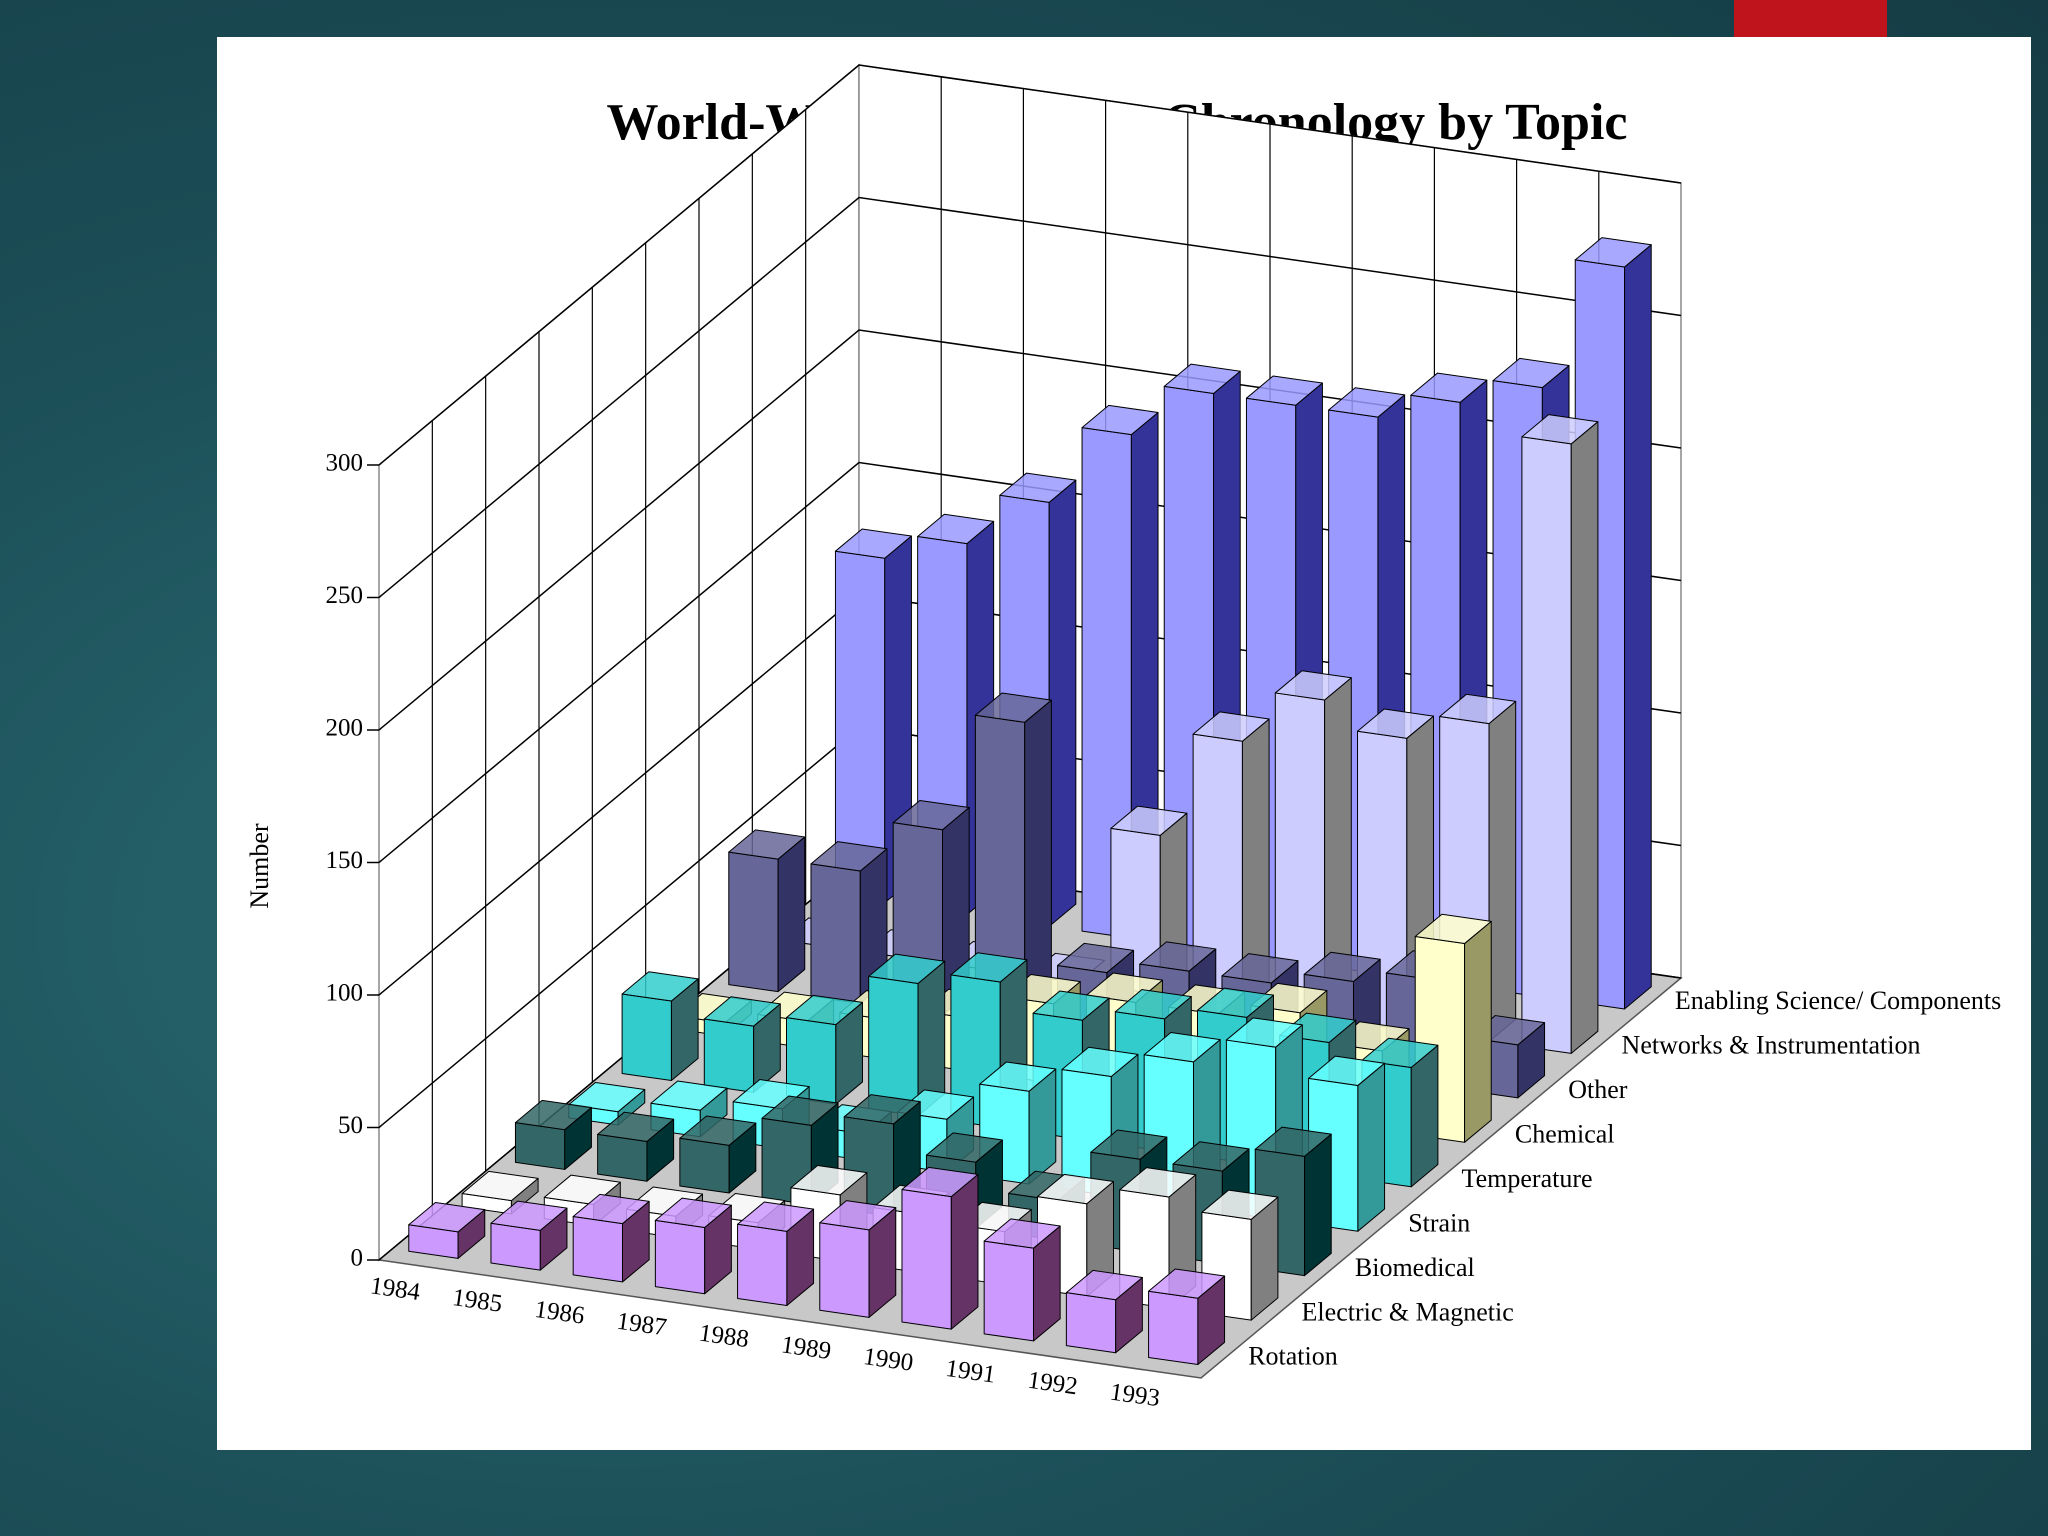  Describe the element at coordinates (641, 1325) in the screenshot. I see `x-tick-label: 1987` at that location.